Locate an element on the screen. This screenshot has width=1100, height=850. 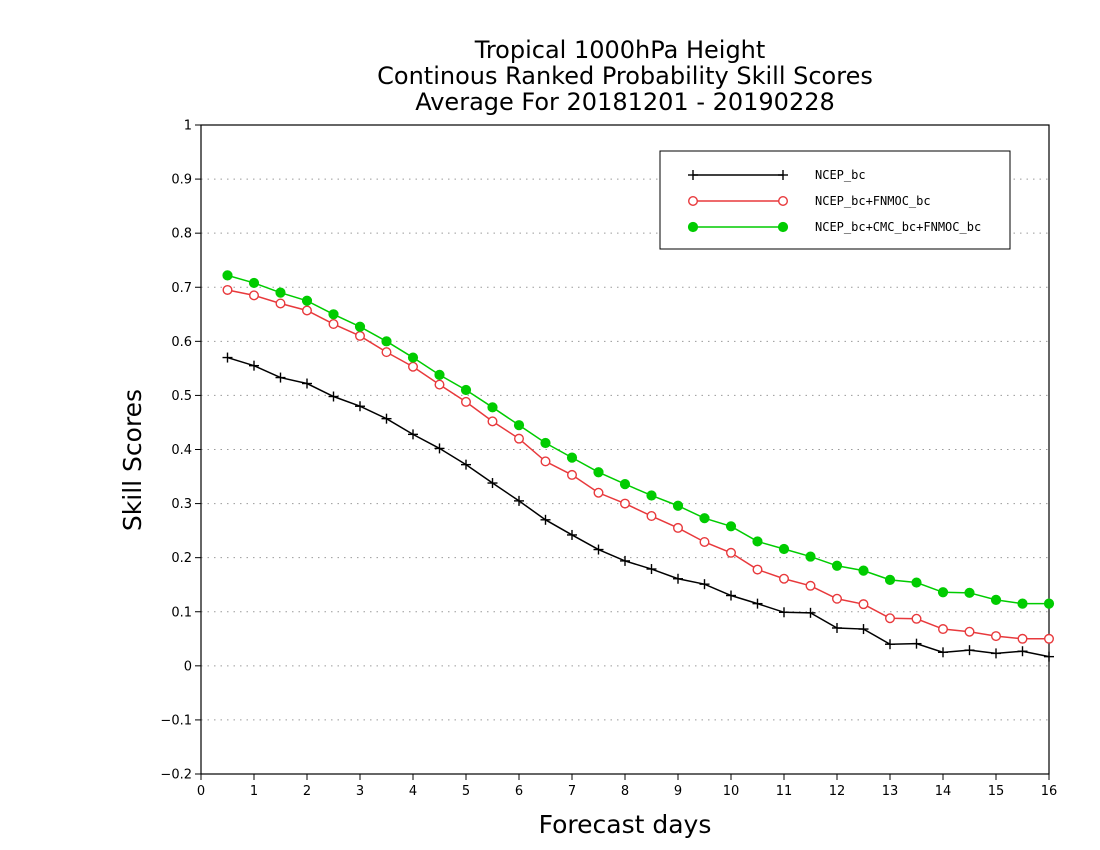
y-tick-label: 0.6 is located at coordinates (181, 342).